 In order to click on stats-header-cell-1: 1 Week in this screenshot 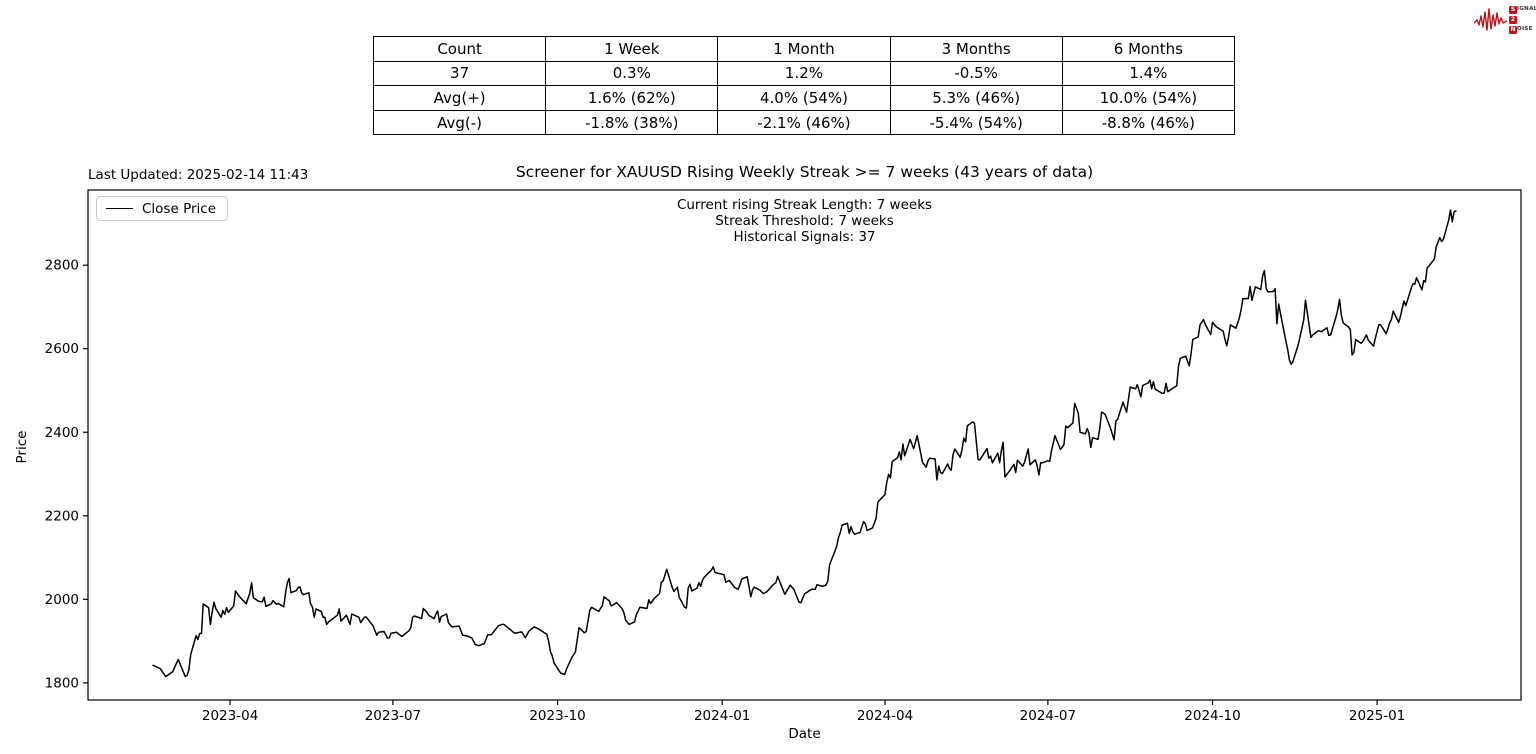, I will do `click(632, 49)`.